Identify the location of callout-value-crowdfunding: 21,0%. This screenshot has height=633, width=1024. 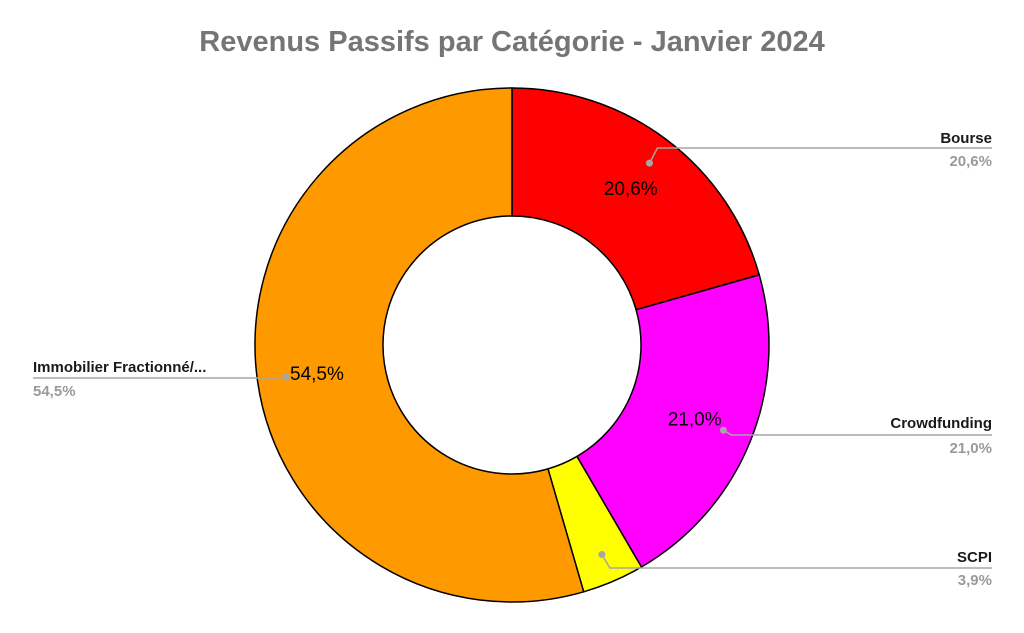
(970, 448).